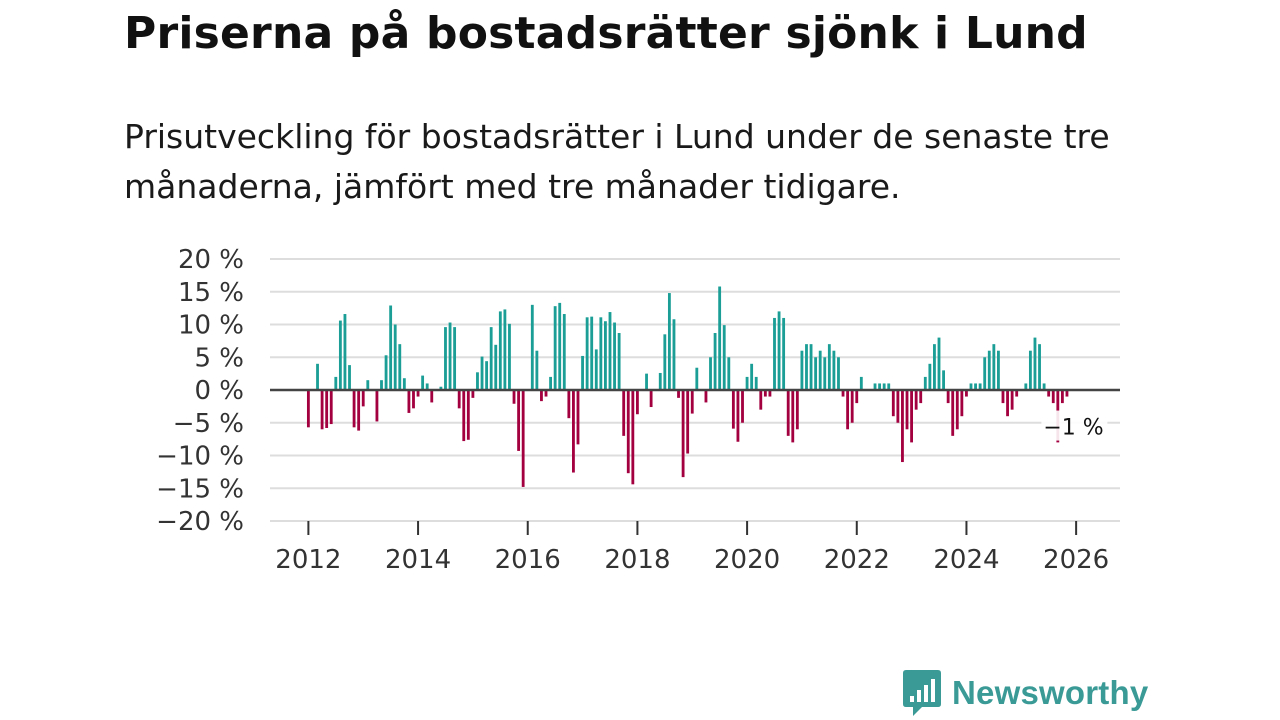  Describe the element at coordinates (418, 560) in the screenshot. I see `x-tick-label: 2014` at that location.